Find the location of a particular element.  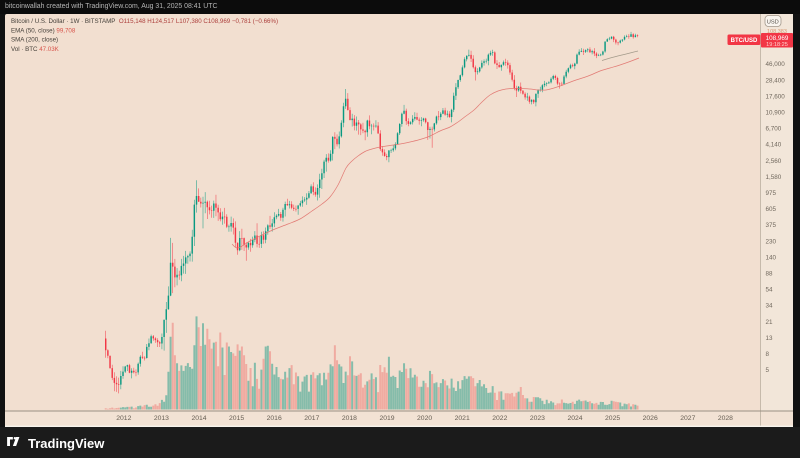

svg-text: 34 is located at coordinates (770, 306).